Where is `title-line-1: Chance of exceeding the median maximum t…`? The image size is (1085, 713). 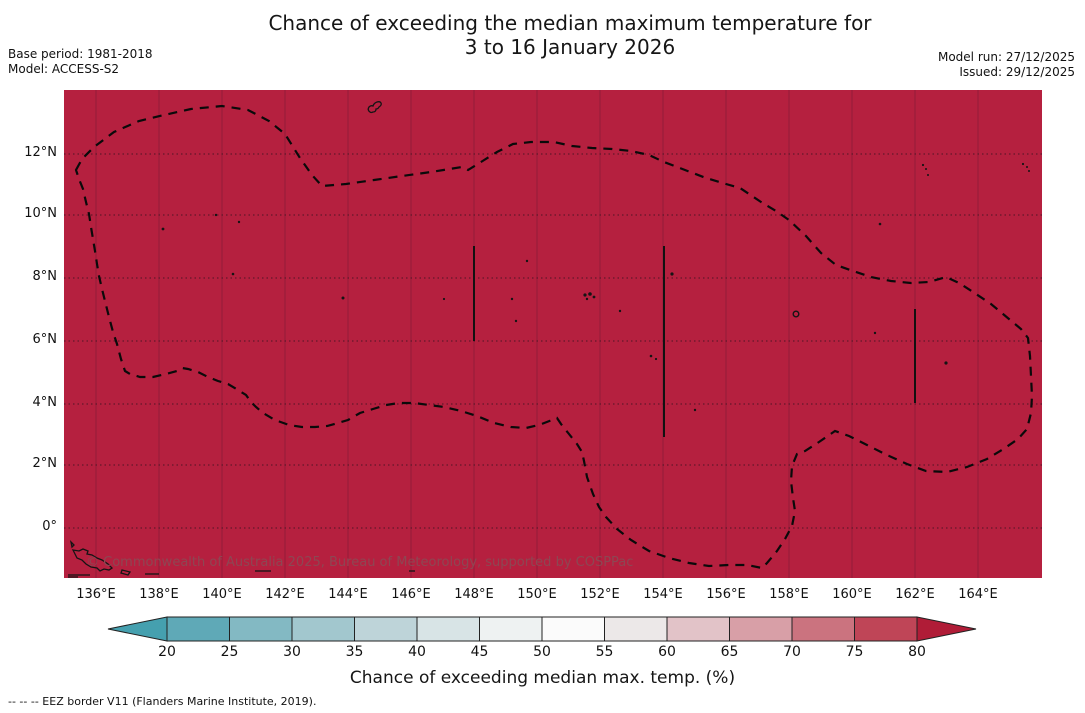
title-line-1: Chance of exceeding the median maximum t… is located at coordinates (570, 23).